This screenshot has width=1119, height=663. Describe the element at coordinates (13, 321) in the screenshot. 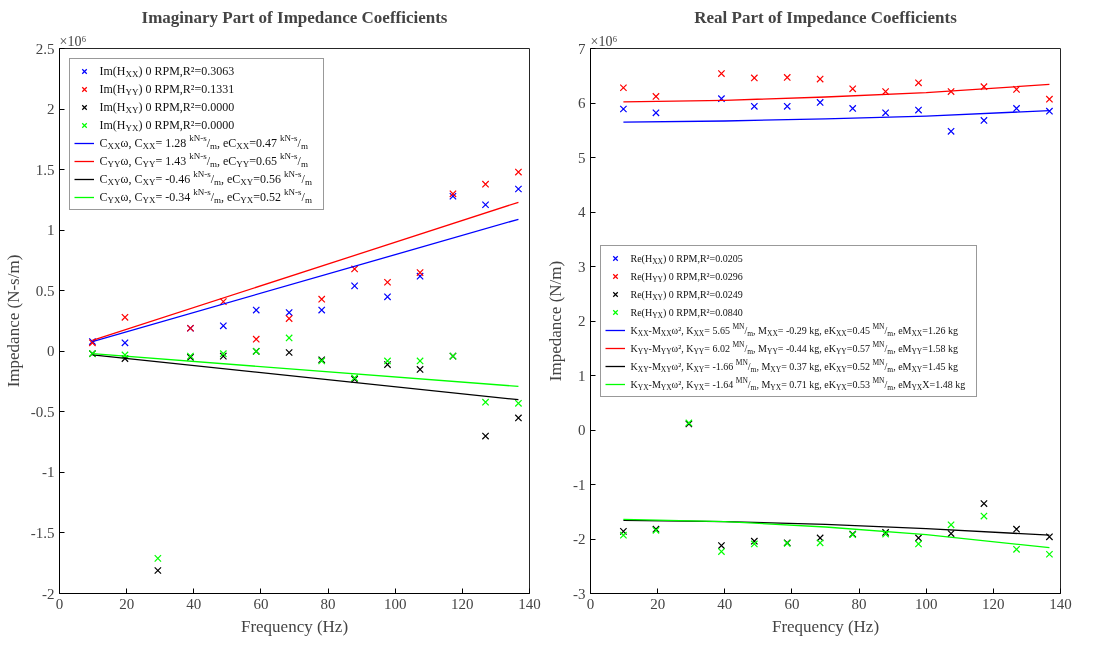

I see `y-axis-title: Impedance (N-s/m)` at that location.